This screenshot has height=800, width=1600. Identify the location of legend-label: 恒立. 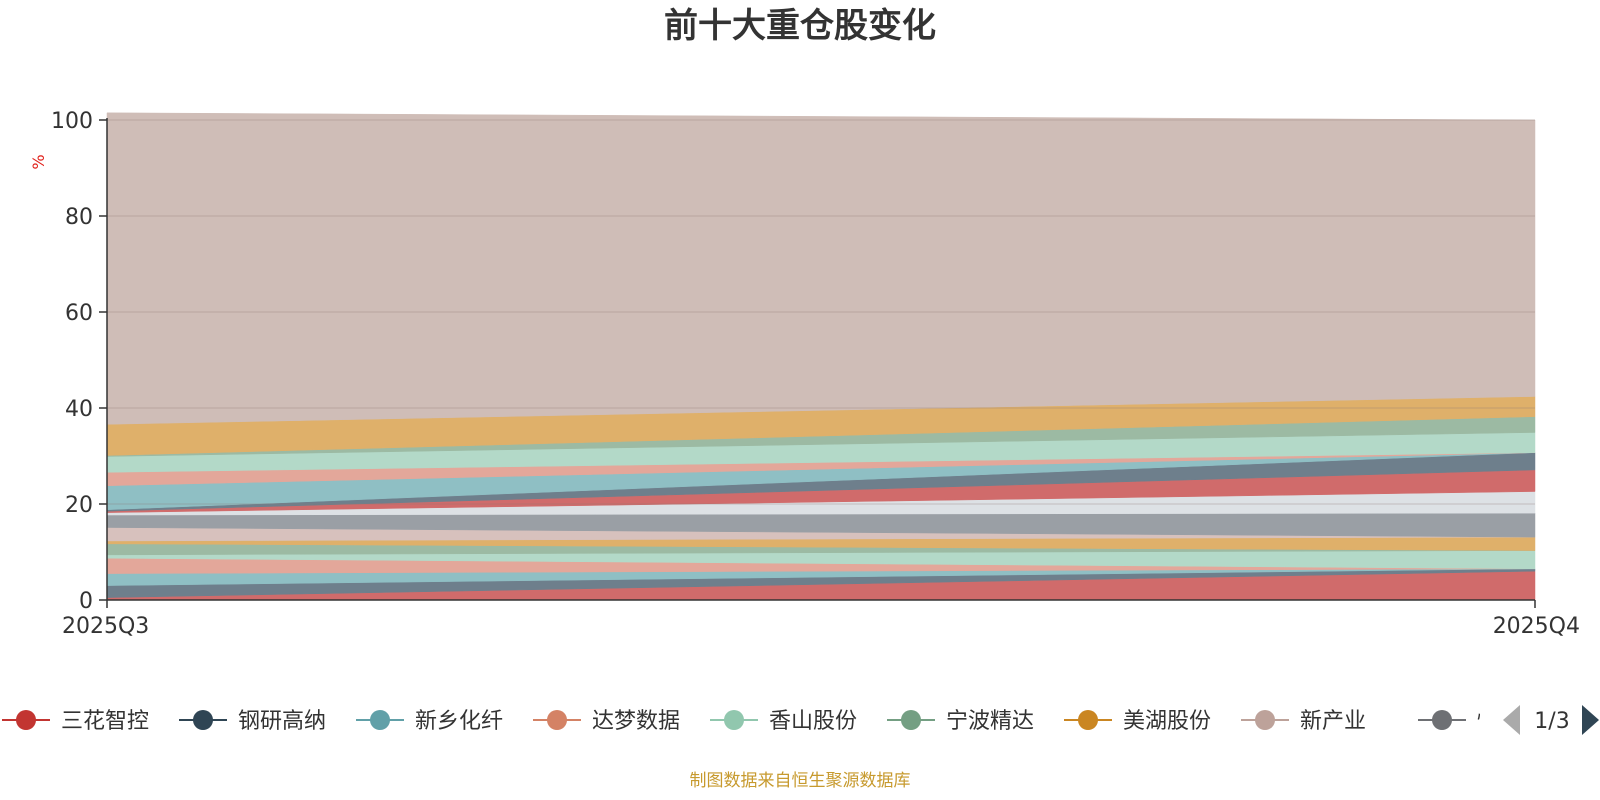
(1499, 721).